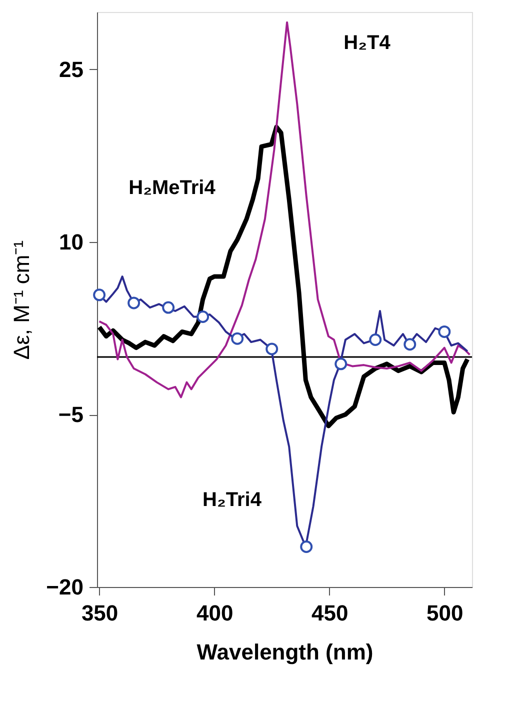 Image resolution: width=510 pixels, height=728 pixels. What do you see at coordinates (232, 500) in the screenshot?
I see `series-label: H₂Tri4` at bounding box center [232, 500].